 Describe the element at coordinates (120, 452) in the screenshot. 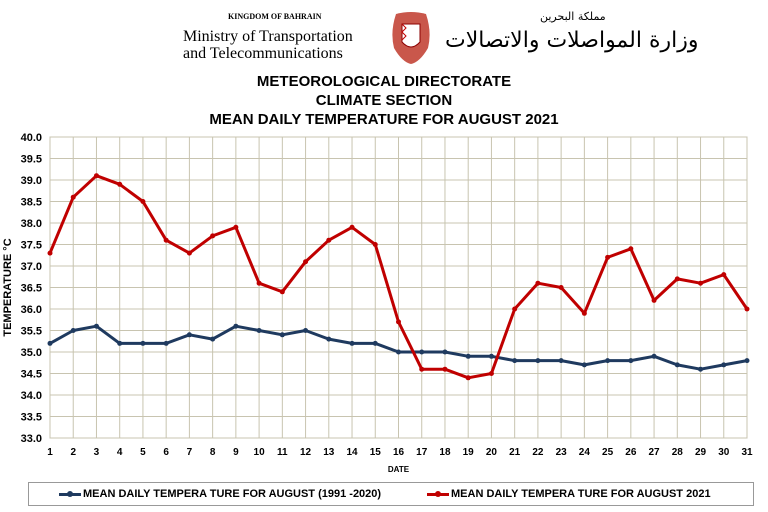

I see `x-tick-label: 4` at that location.